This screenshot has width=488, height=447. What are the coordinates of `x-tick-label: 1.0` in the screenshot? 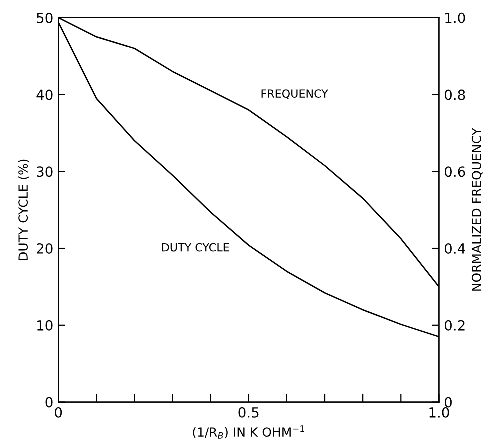 It's located at (440, 412).